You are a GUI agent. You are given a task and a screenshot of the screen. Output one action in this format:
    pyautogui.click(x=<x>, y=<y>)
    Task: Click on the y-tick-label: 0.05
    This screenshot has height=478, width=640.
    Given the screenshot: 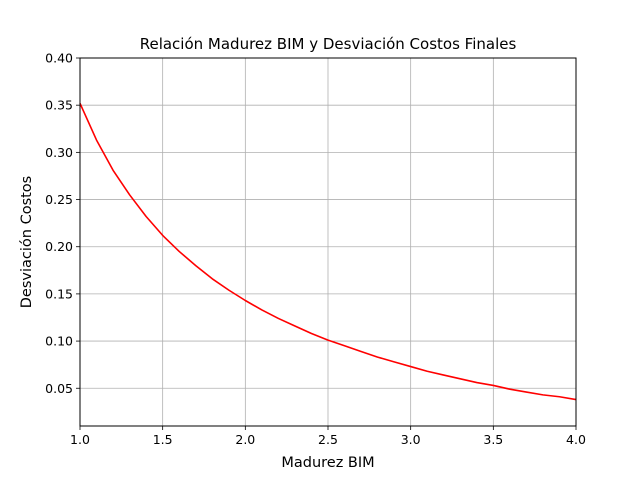 What is the action you would take?
    pyautogui.click(x=59, y=388)
    